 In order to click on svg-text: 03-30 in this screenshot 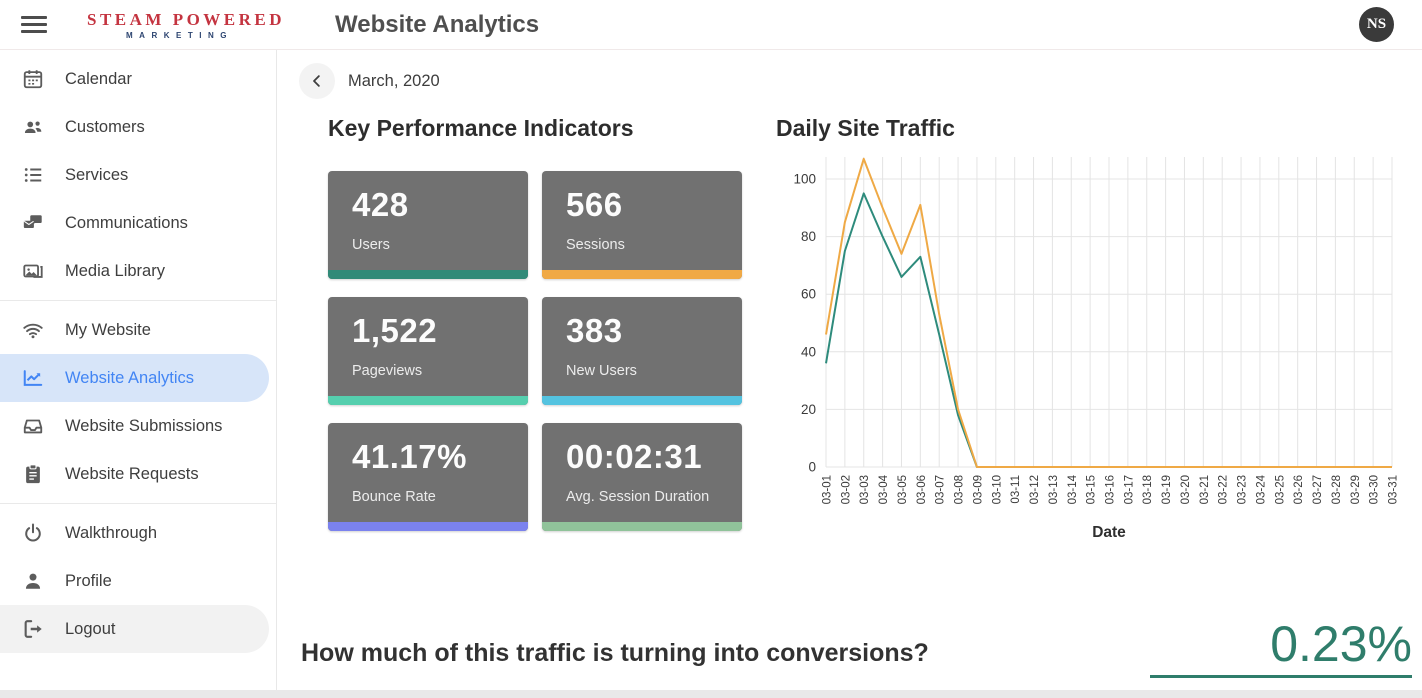, I will do `click(1375, 489)`.